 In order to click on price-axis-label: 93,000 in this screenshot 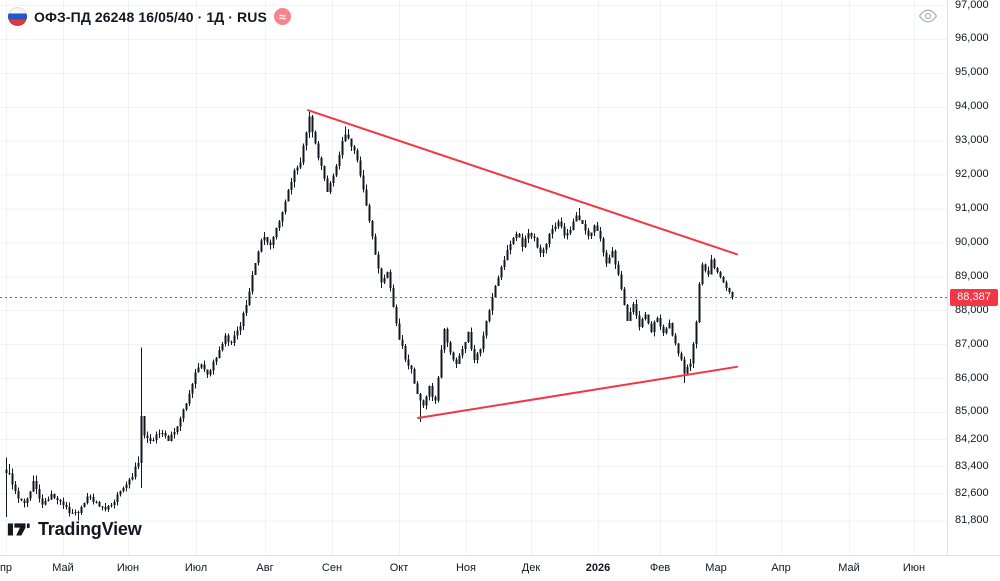, I will do `click(972, 140)`.